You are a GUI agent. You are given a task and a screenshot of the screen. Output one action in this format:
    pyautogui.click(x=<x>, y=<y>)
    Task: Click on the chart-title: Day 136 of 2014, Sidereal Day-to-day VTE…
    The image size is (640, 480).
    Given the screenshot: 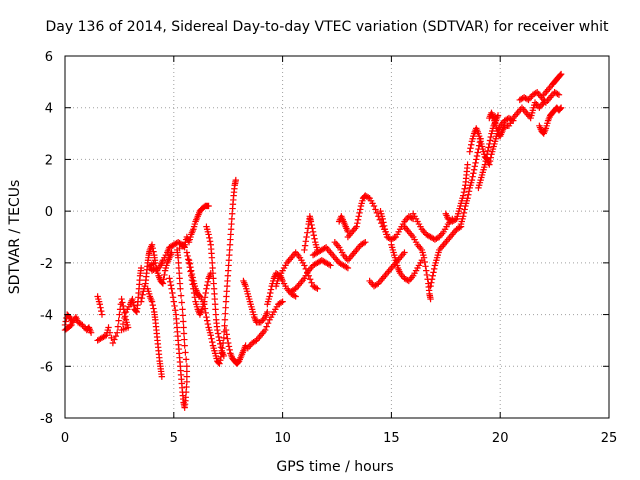 What is the action you would take?
    pyautogui.click(x=327, y=27)
    